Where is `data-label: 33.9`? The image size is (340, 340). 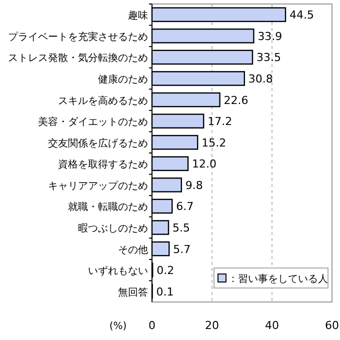 data-label: 33.9 is located at coordinates (270, 36).